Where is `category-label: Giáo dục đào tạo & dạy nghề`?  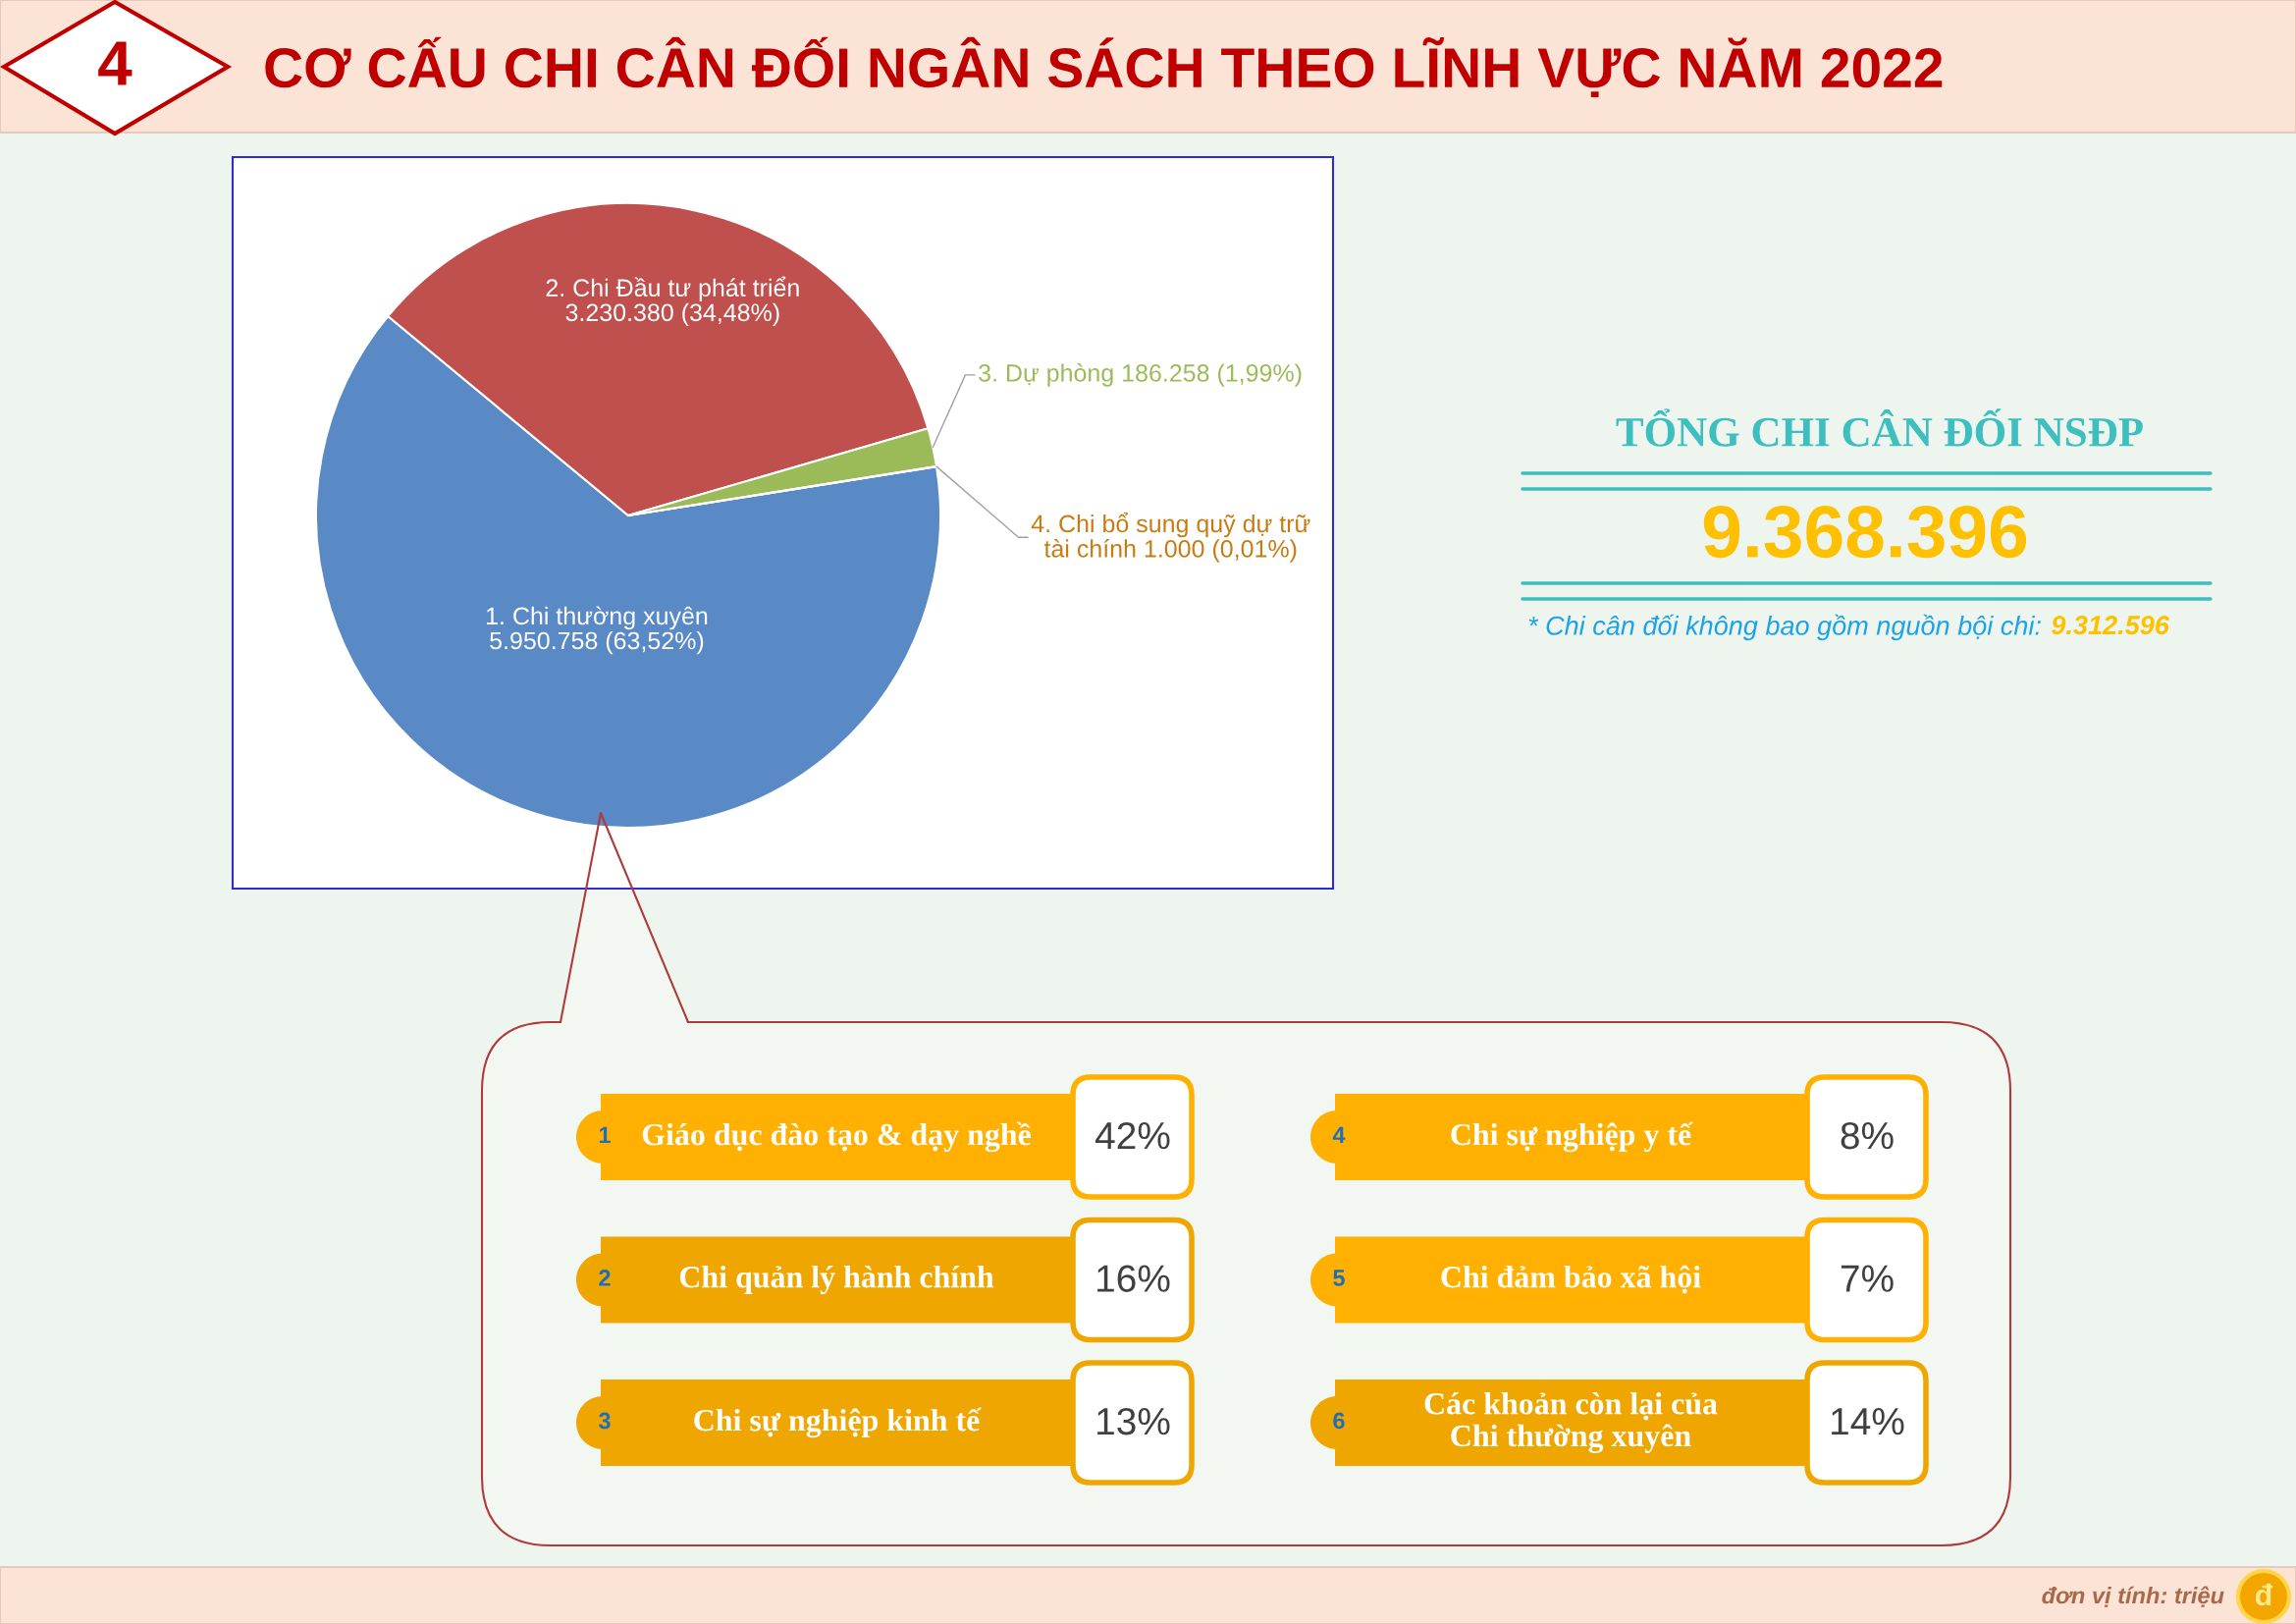
category-label: Giáo dục đào tạo & dạy nghề is located at coordinates (837, 1137).